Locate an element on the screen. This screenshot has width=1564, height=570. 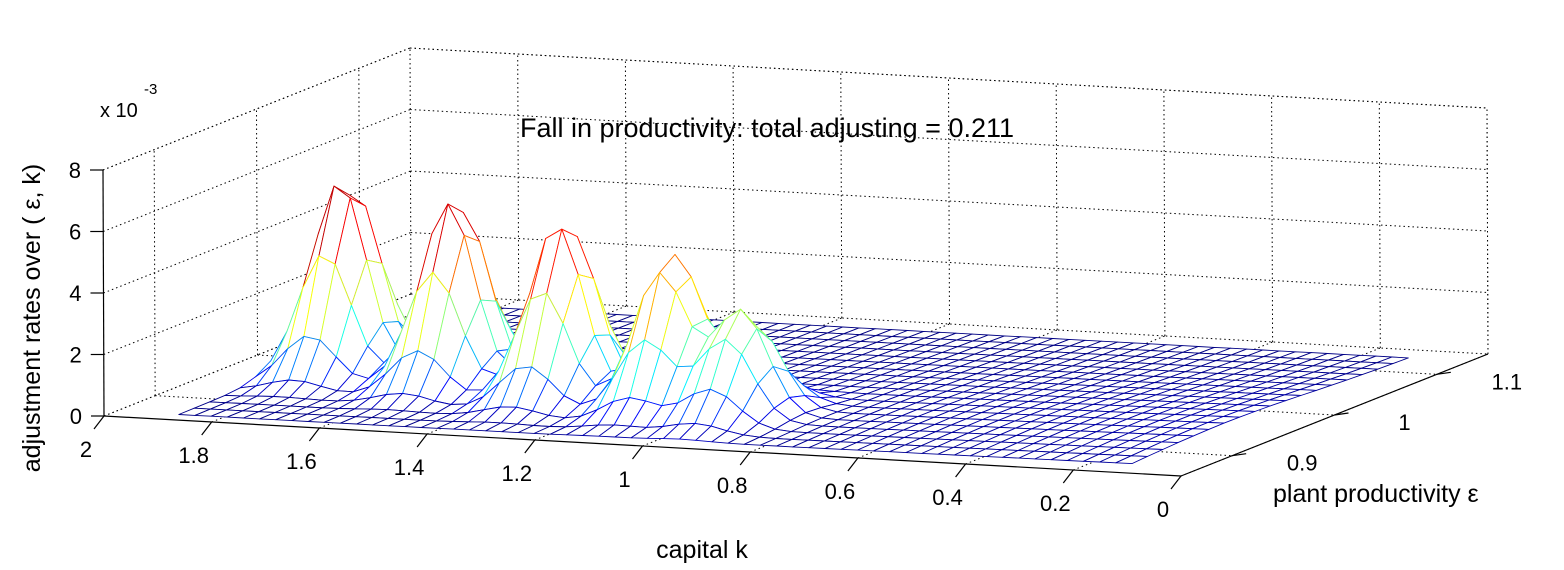
z-multiplier: x 10 is located at coordinates (119, 111).